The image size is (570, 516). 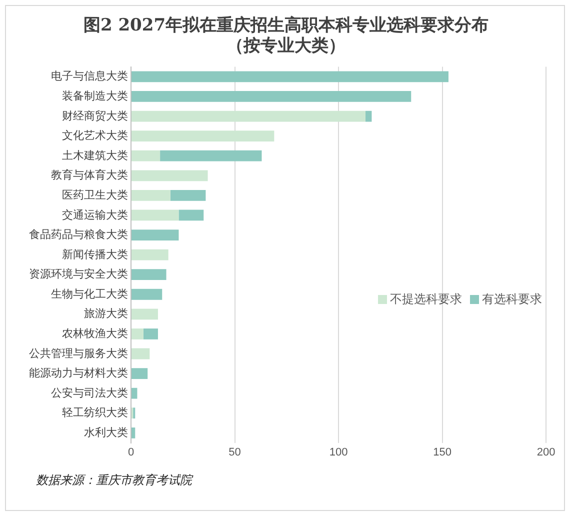 What do you see at coordinates (95, 115) in the screenshot?
I see `y-tick-label: 财经商贸大类` at bounding box center [95, 115].